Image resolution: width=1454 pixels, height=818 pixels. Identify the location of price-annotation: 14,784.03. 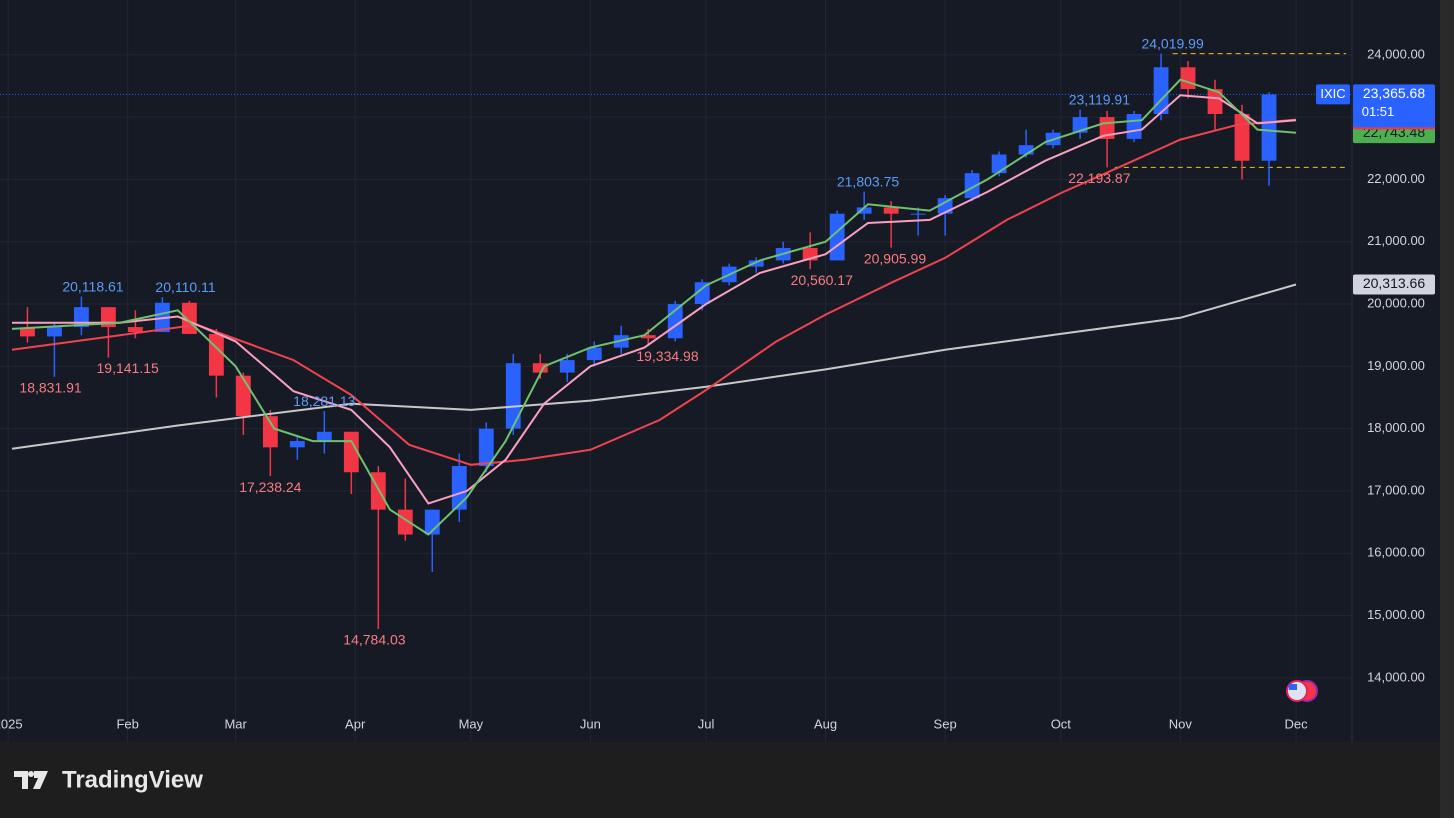
(374, 640).